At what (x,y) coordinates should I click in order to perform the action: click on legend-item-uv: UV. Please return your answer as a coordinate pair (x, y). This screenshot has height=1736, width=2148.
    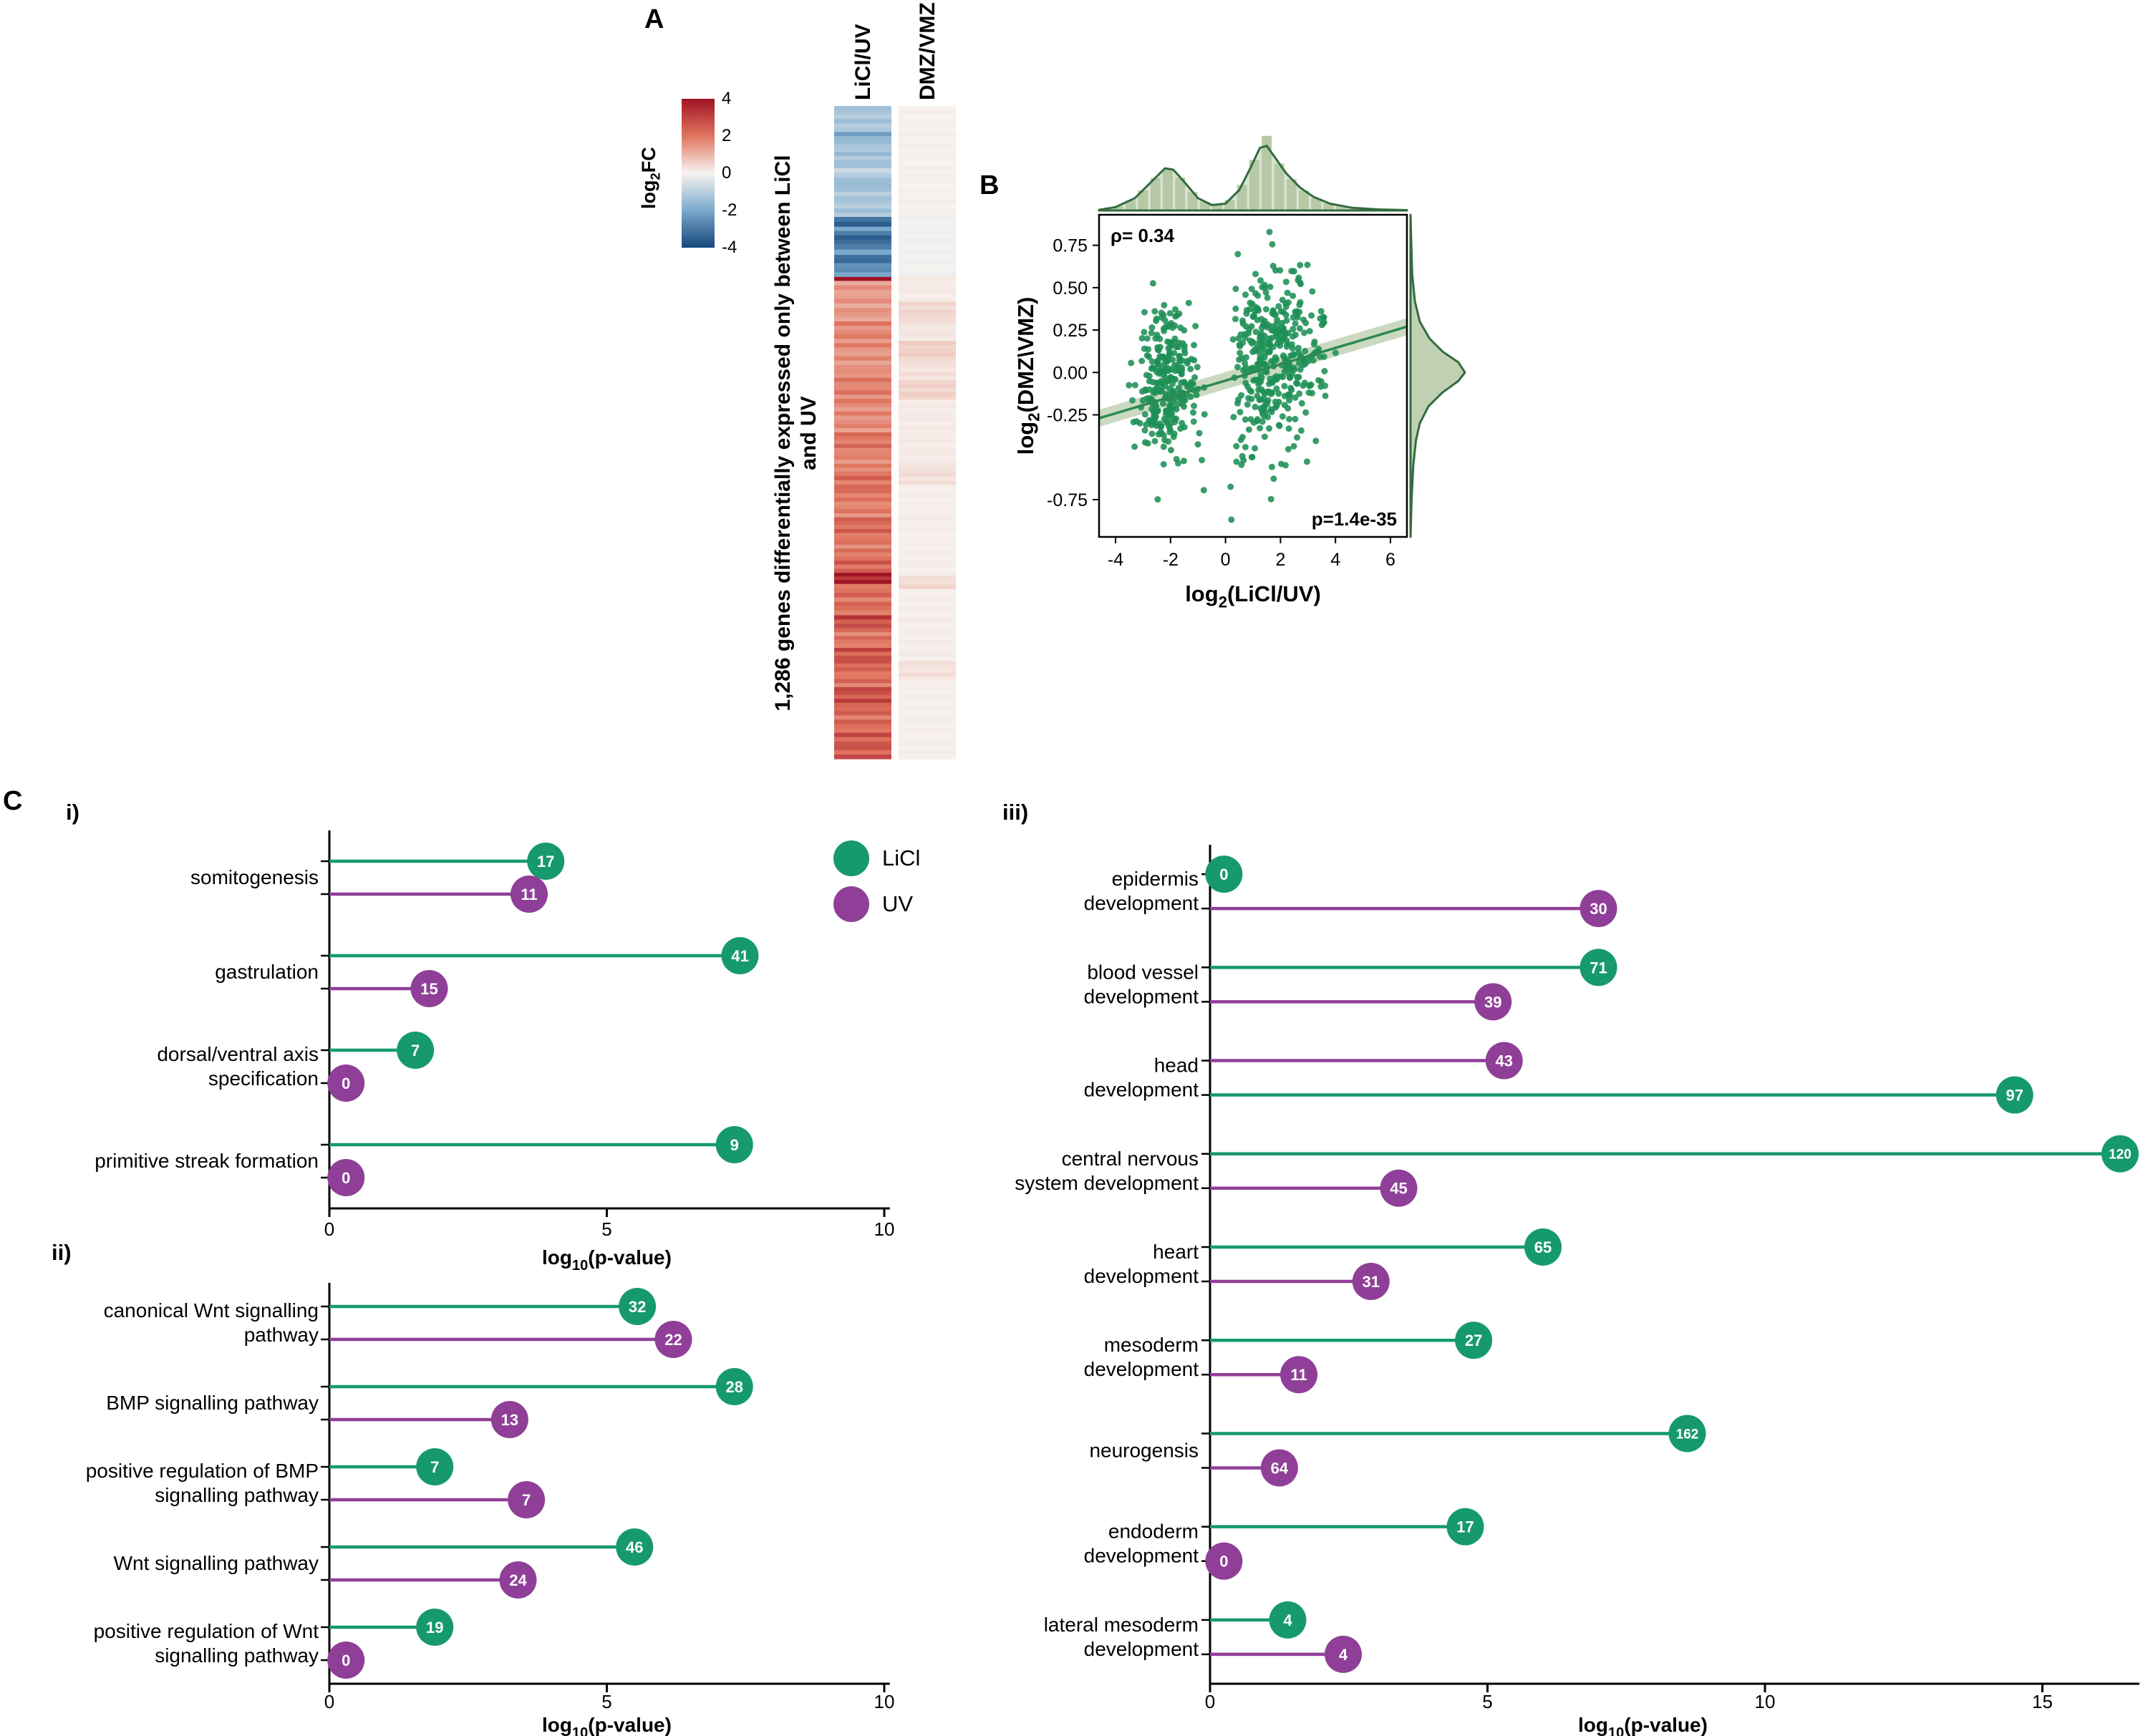
    Looking at the image, I should click on (873, 904).